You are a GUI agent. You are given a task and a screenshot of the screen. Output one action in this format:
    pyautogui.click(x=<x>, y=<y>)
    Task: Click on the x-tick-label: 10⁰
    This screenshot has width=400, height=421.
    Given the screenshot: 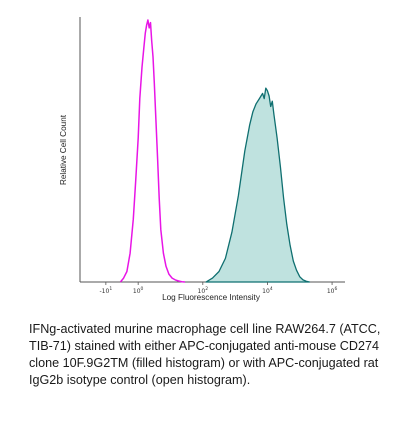 What is the action you would take?
    pyautogui.click(x=138, y=290)
    